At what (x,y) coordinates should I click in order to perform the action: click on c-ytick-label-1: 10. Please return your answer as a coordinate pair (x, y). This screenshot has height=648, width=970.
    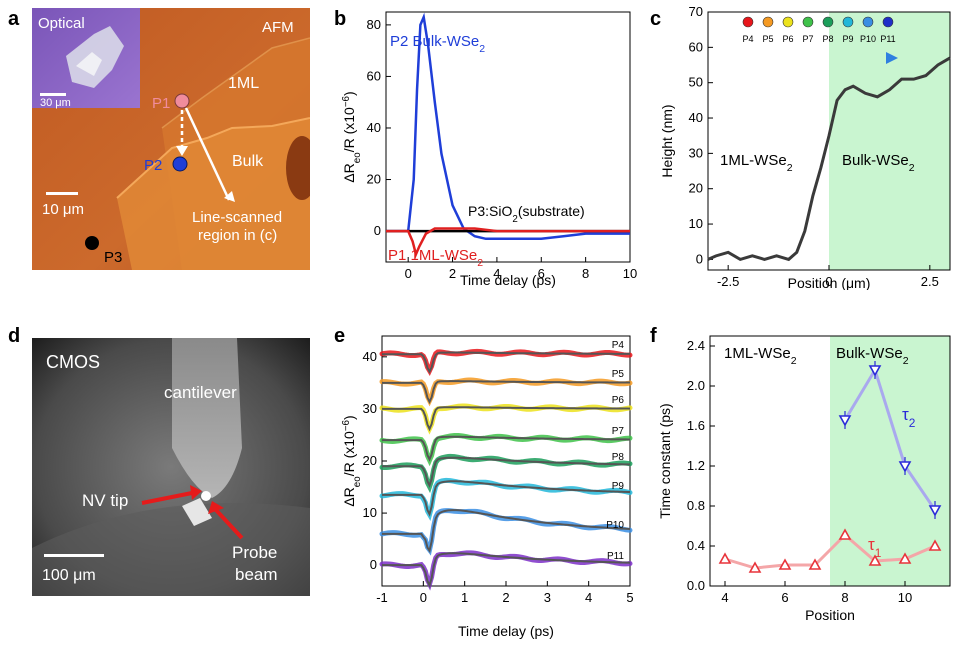
    Looking at the image, I should click on (696, 223).